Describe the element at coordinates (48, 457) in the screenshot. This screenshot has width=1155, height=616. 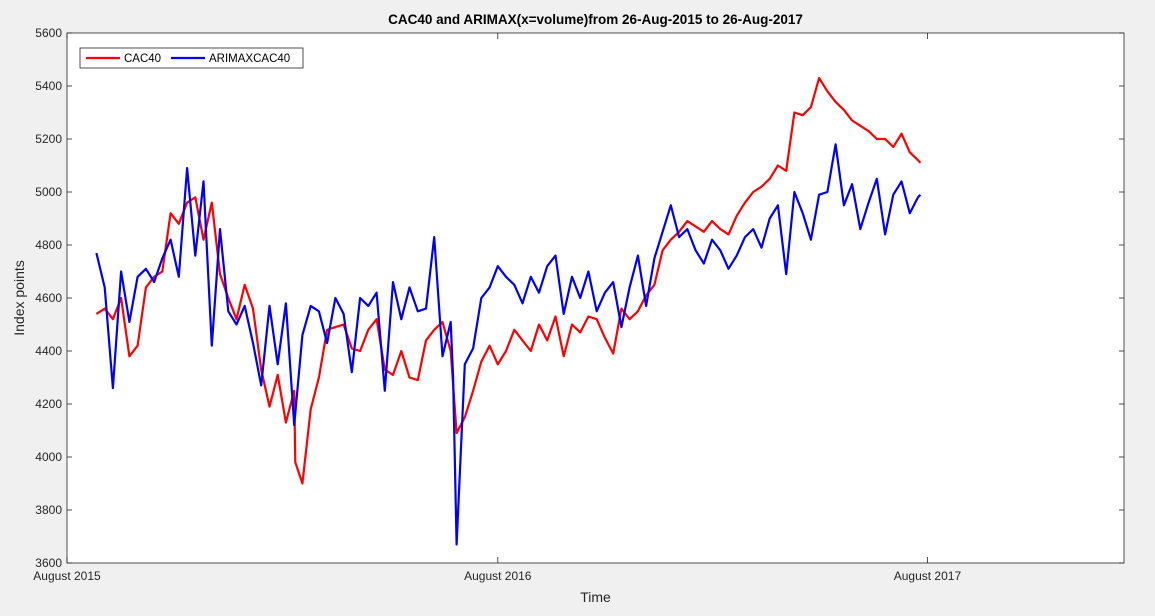
I see `y-tick-label: 4000` at that location.